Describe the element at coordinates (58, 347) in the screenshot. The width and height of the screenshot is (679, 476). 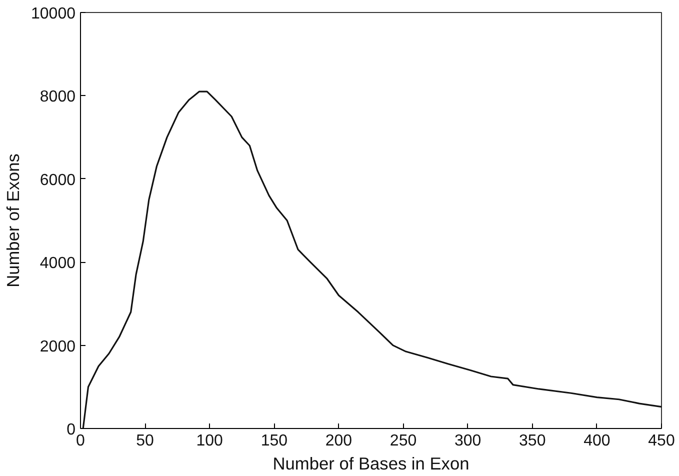
I see `y-tick-label: 2000` at that location.